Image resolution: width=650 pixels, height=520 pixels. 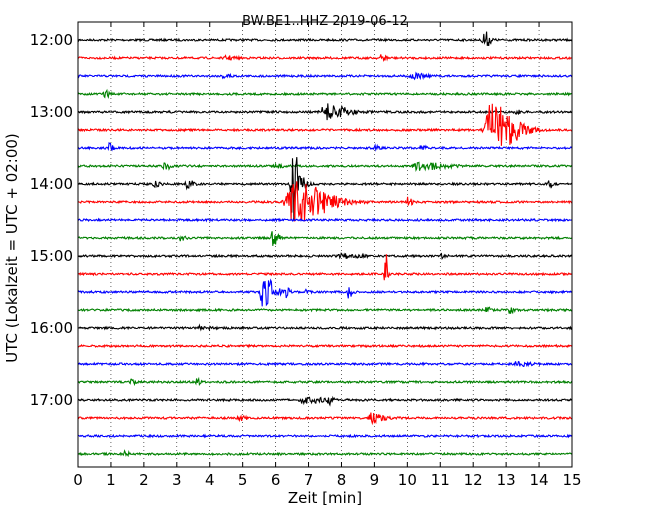 I want to click on x-tick-label: 0, so click(x=78, y=480).